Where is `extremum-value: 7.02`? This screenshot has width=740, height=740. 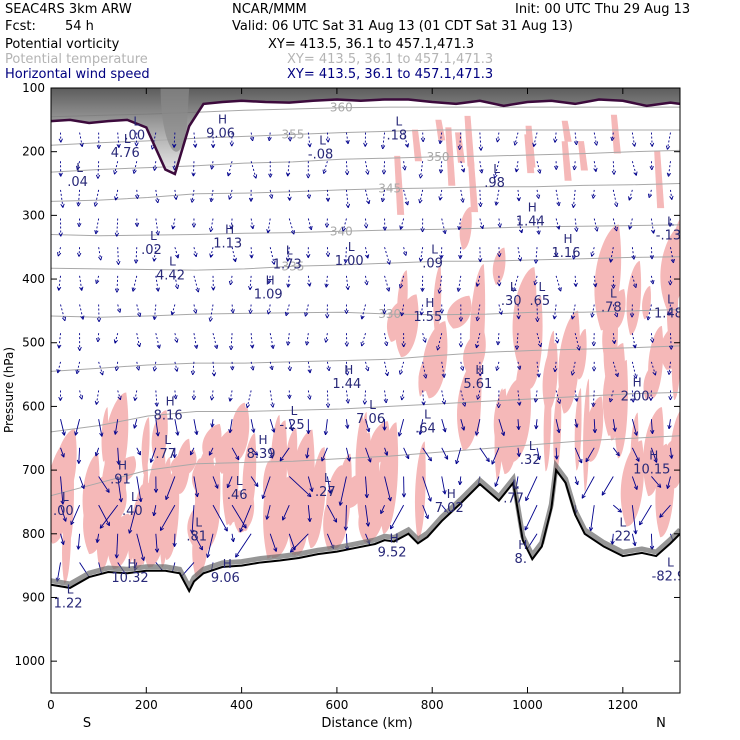
extremum-value: 7.02 is located at coordinates (449, 508).